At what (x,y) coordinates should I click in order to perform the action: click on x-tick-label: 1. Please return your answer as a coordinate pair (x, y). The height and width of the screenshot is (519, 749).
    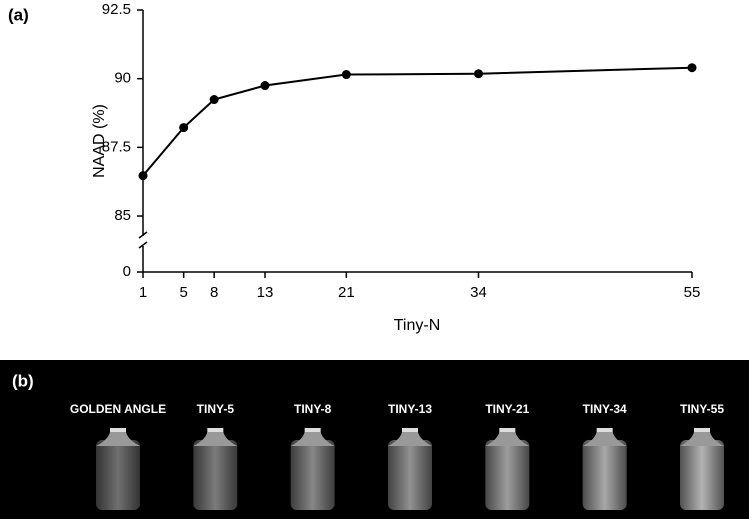
    Looking at the image, I should click on (143, 292).